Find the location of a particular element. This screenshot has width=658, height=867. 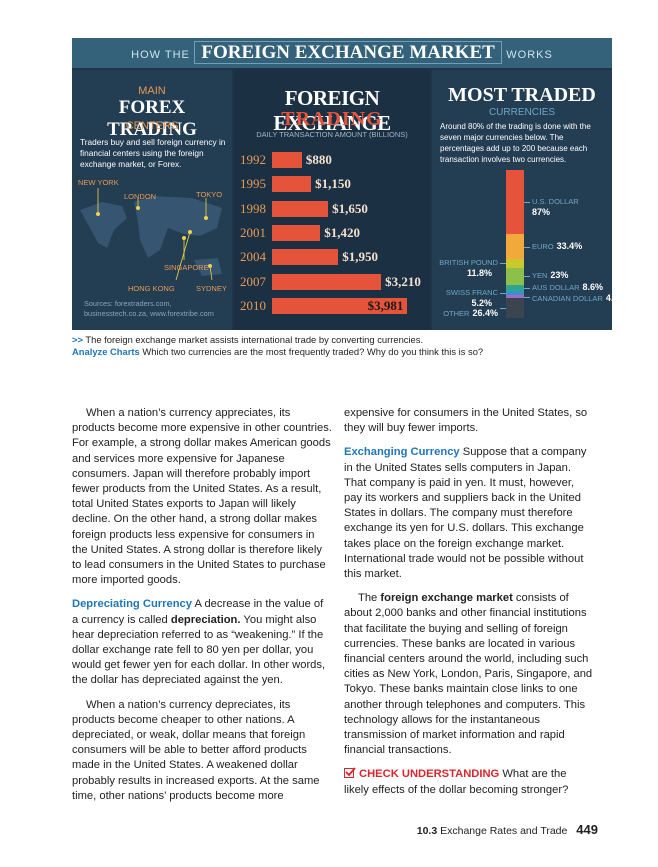

currencies-subtitle: CURRENCIES is located at coordinates (522, 112).